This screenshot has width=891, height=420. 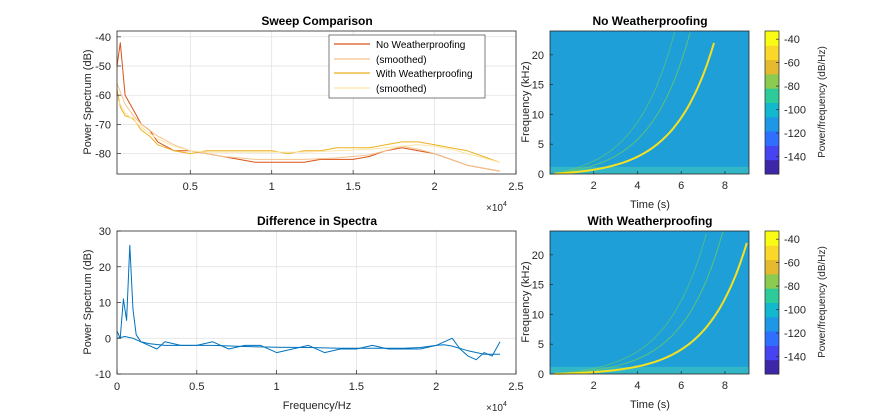 What do you see at coordinates (424, 74) in the screenshot?
I see `legend-label-with-weatherproofing: With Weatherproofing` at bounding box center [424, 74].